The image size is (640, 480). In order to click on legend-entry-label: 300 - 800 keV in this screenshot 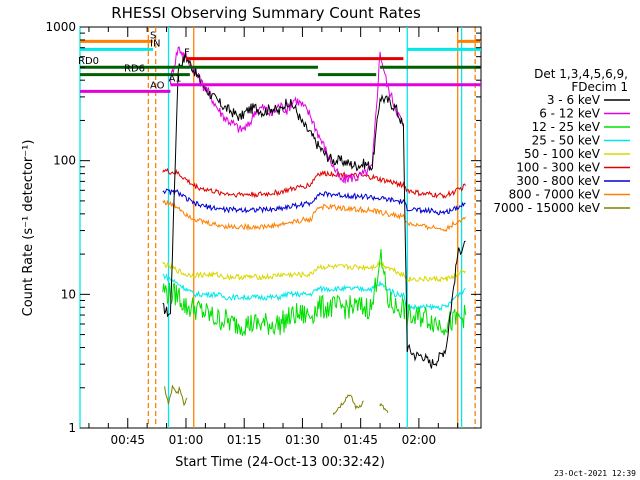, I will do `click(558, 181)`.